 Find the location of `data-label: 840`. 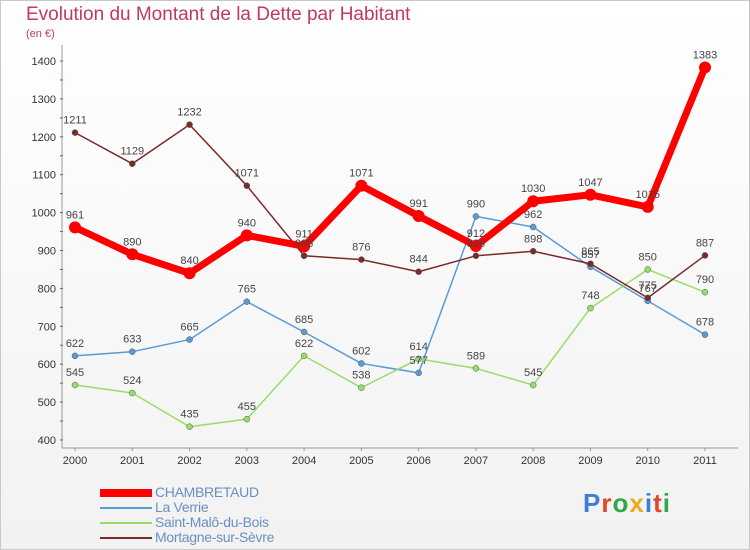

data-label: 840 is located at coordinates (189, 261).